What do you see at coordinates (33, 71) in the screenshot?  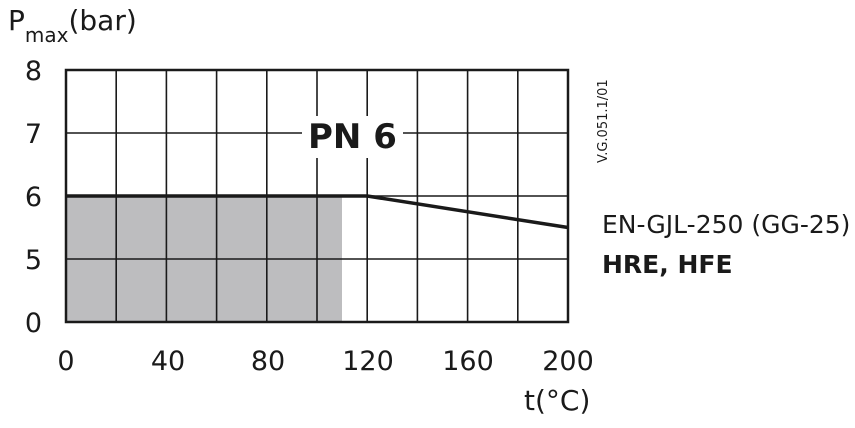 I see `y-tick-8: 8` at bounding box center [33, 71].